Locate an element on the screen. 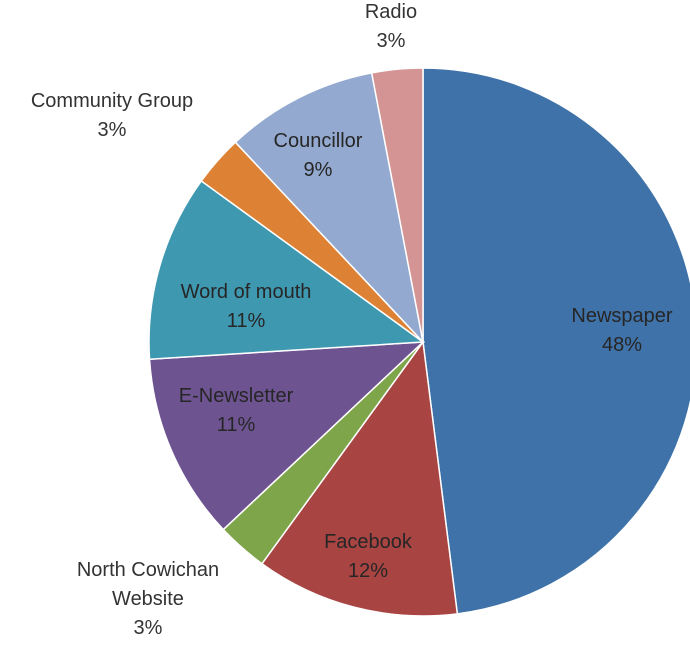 Image resolution: width=690 pixels, height=647 pixels. slice-councillor is located at coordinates (329, 208).